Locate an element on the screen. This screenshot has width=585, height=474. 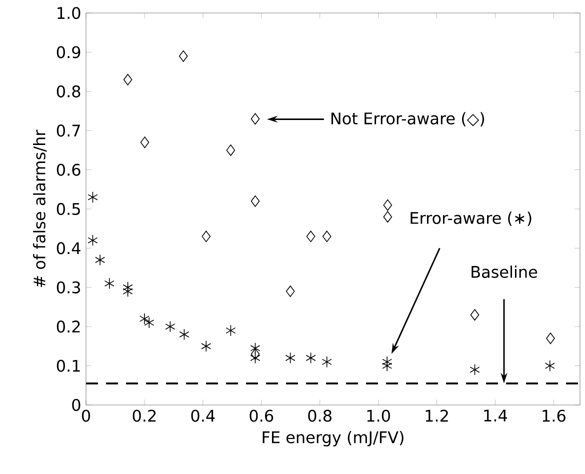
y-tick-label: 0.9 is located at coordinates (68, 52).